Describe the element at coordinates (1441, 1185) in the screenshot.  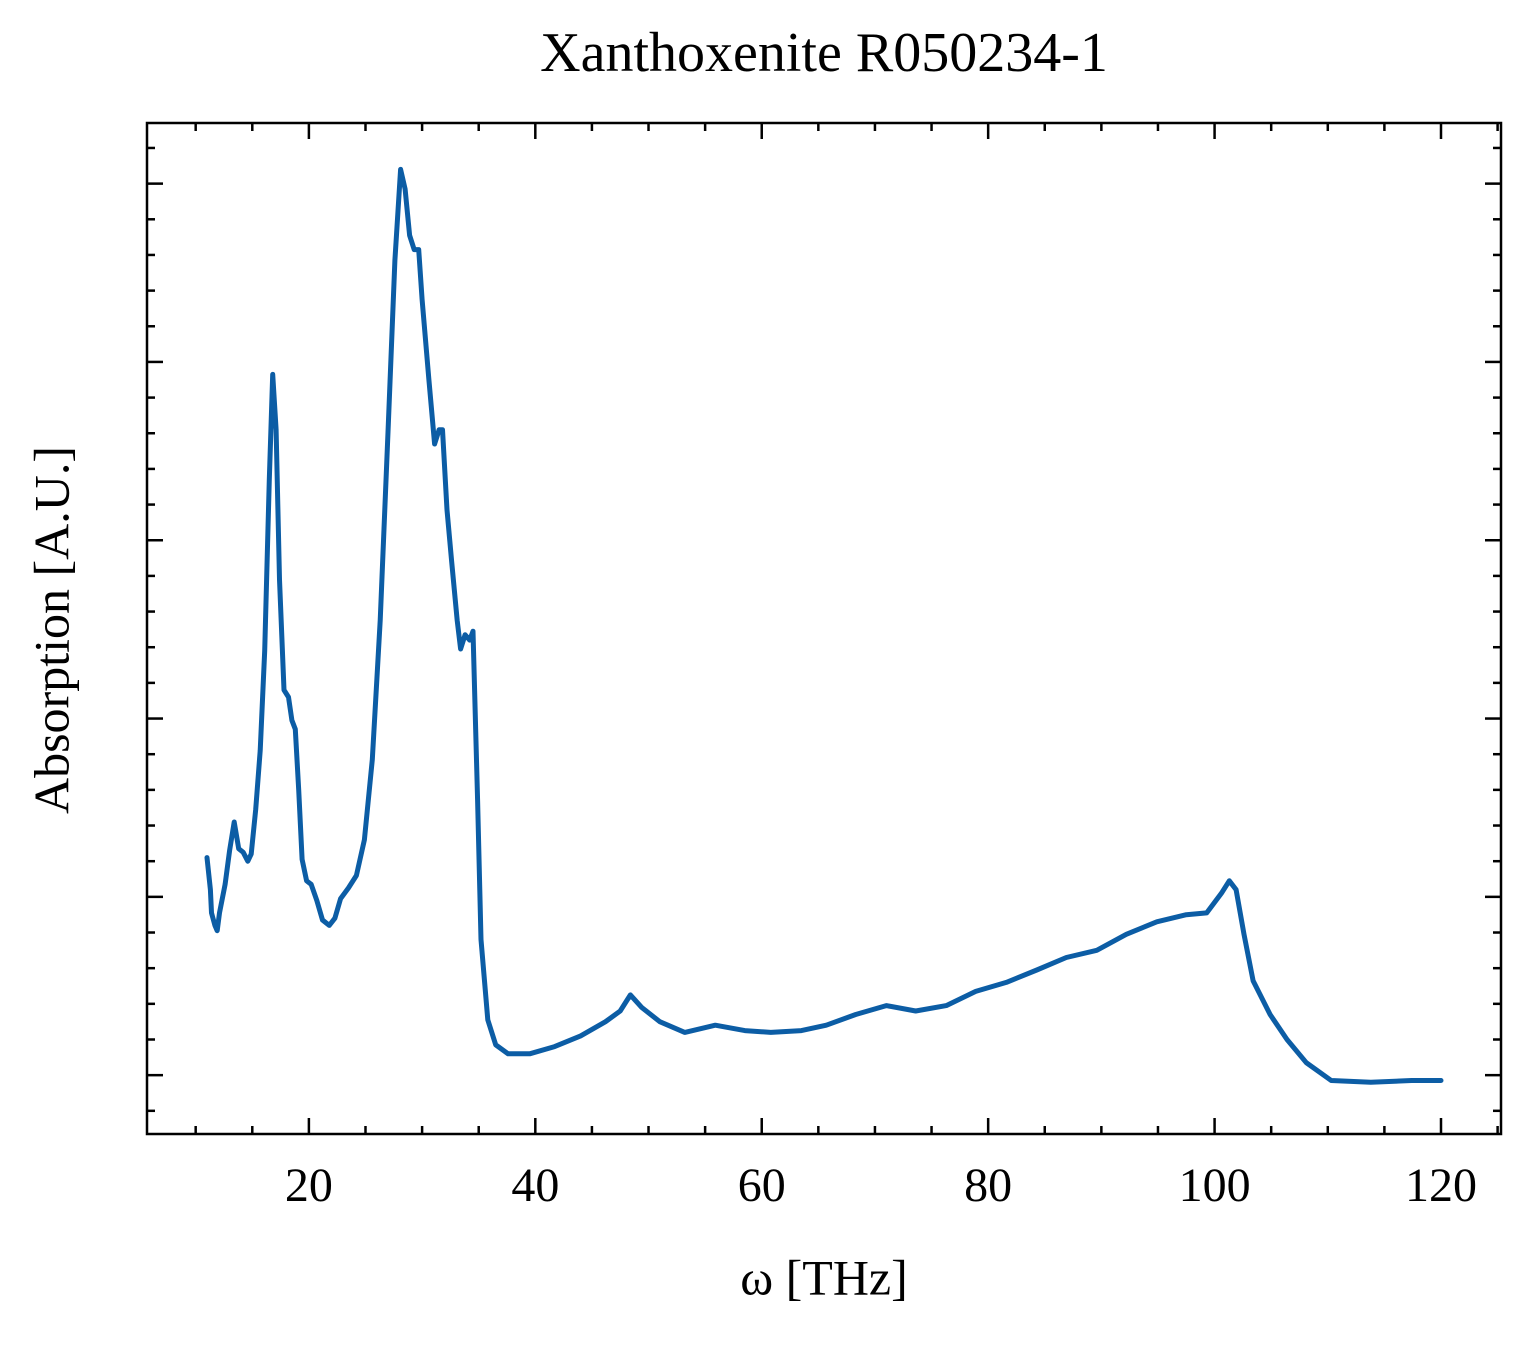
I see `x-tick-label: 120` at that location.